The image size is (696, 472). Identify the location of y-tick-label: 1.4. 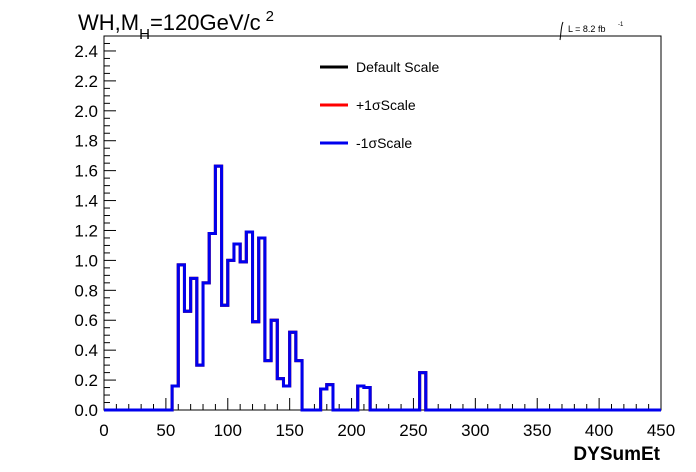
(86, 201).